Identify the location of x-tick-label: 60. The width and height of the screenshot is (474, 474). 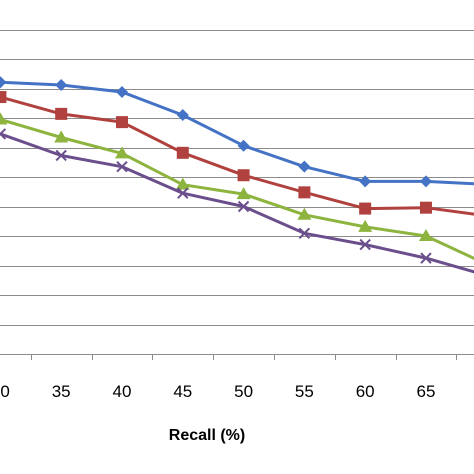
(365, 391).